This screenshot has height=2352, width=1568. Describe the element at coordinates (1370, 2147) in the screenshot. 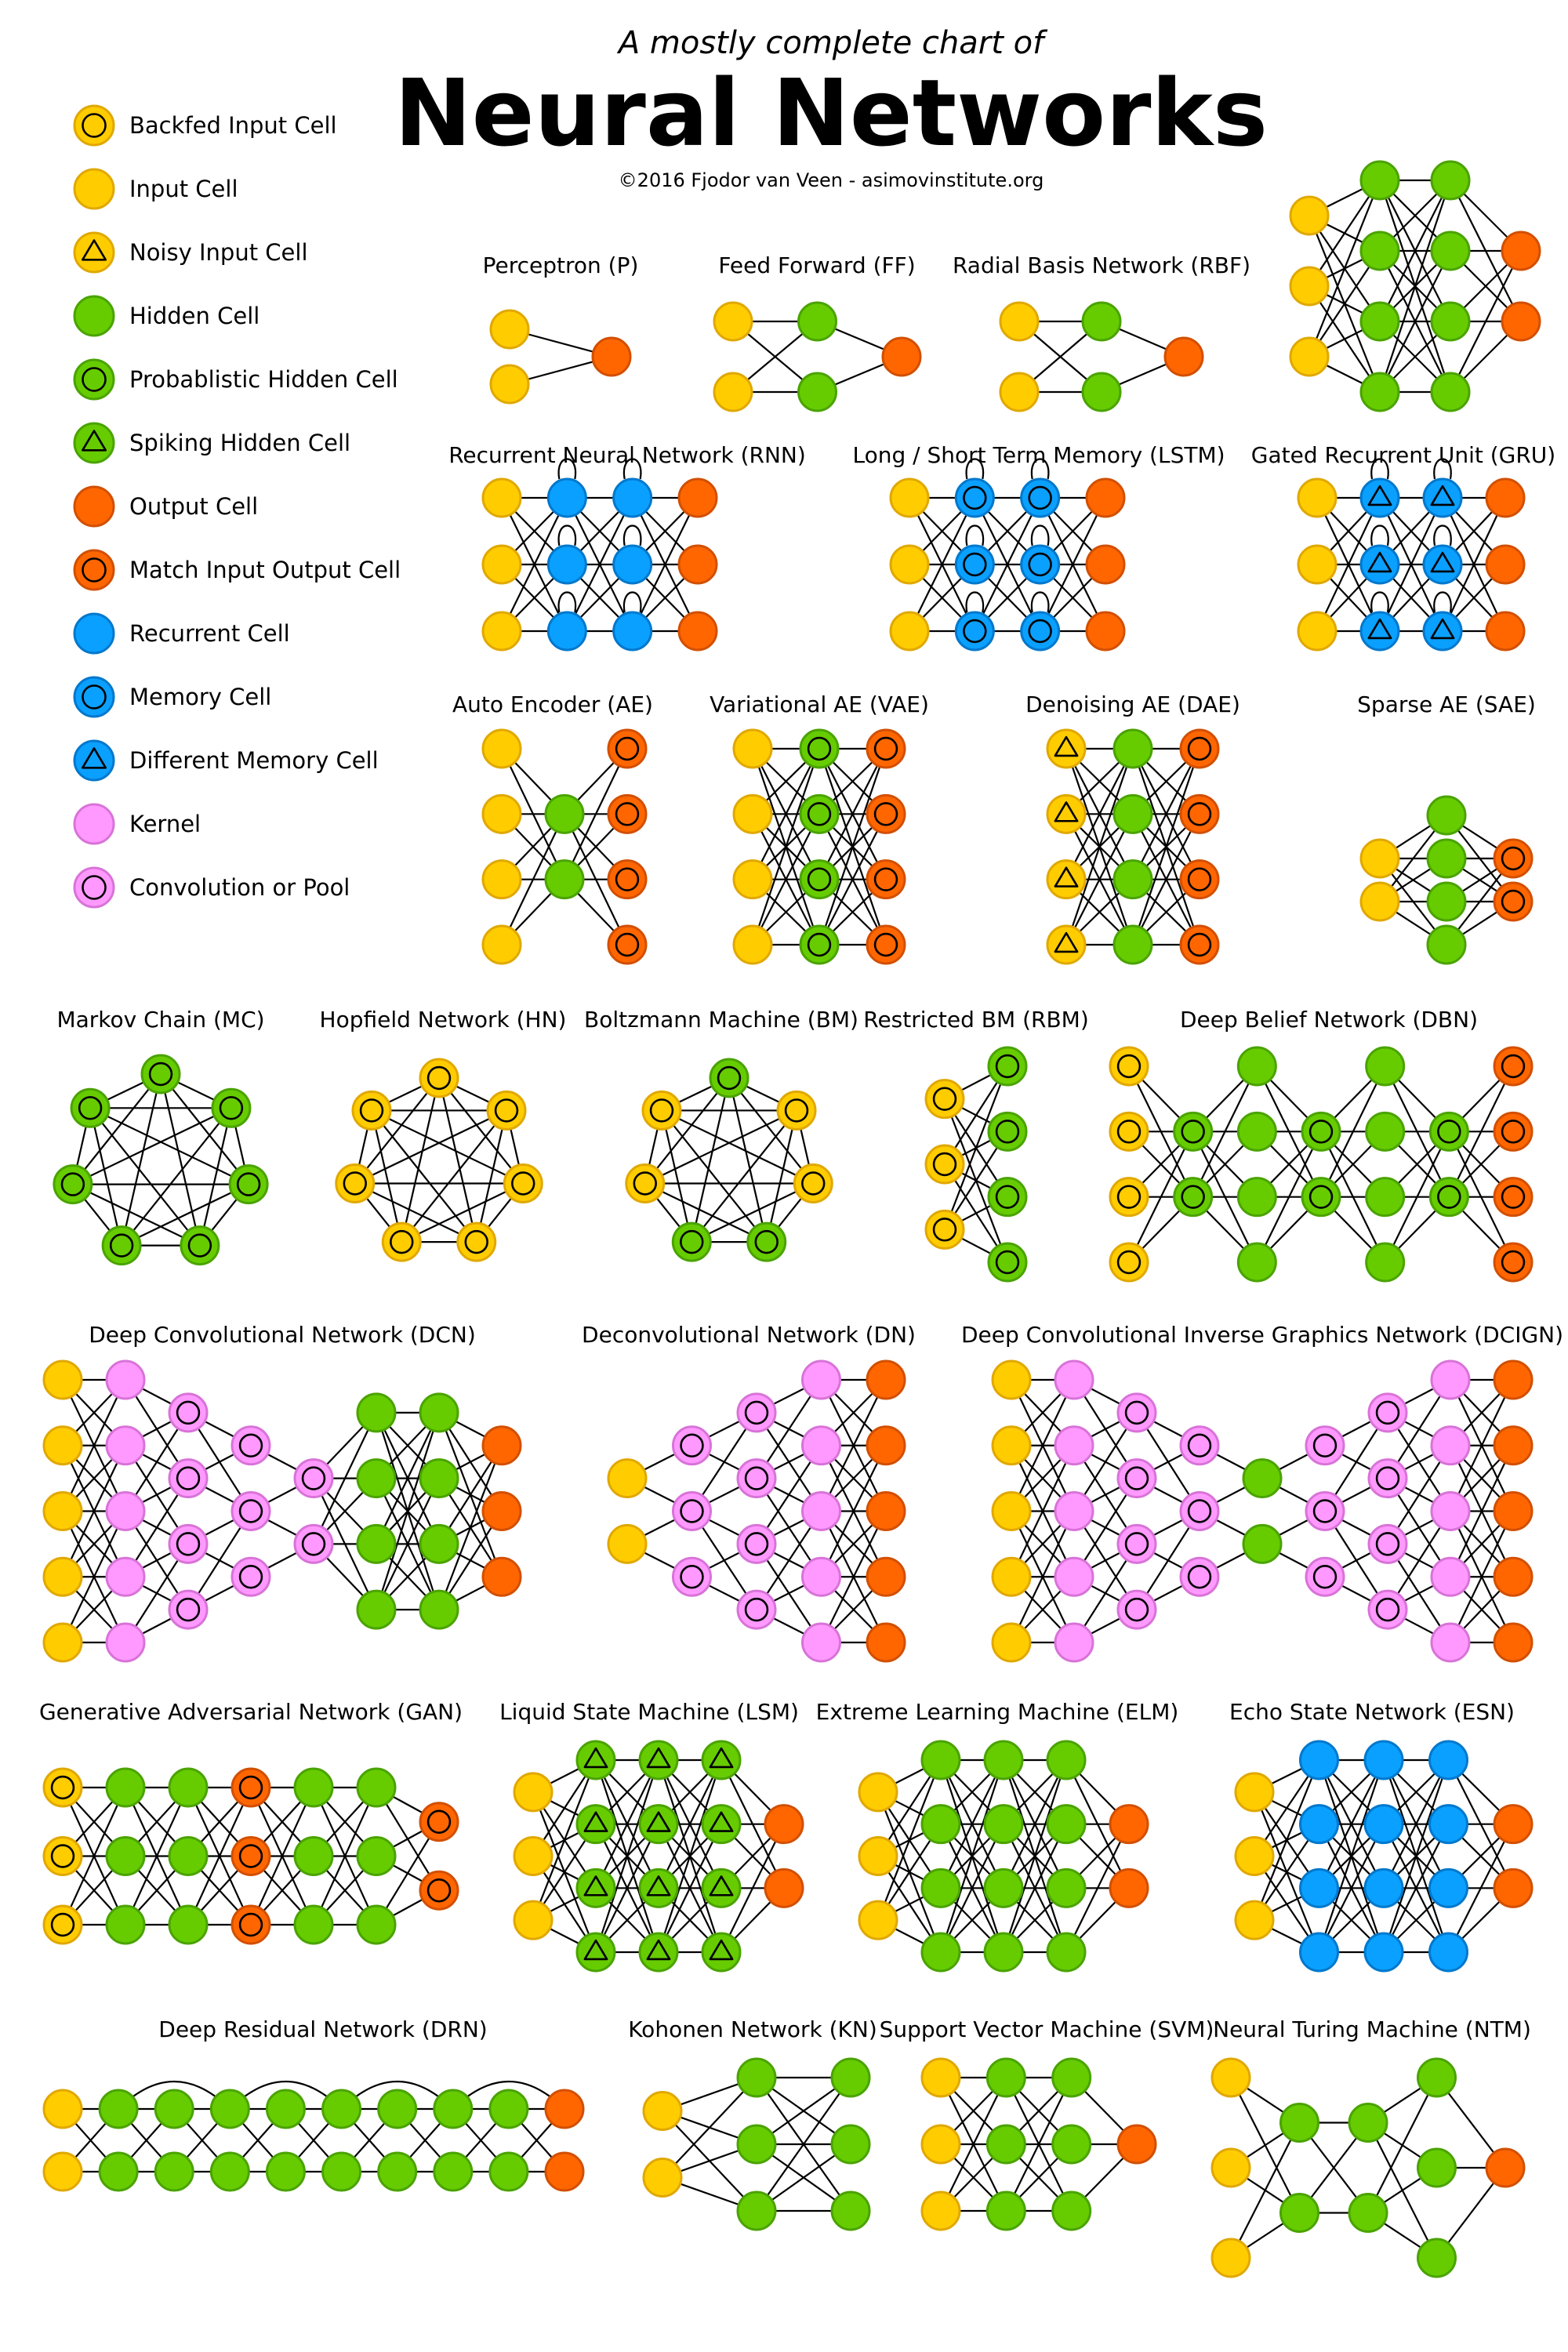

I see `network-ntm: Neural Turing Machine (NTM)` at that location.